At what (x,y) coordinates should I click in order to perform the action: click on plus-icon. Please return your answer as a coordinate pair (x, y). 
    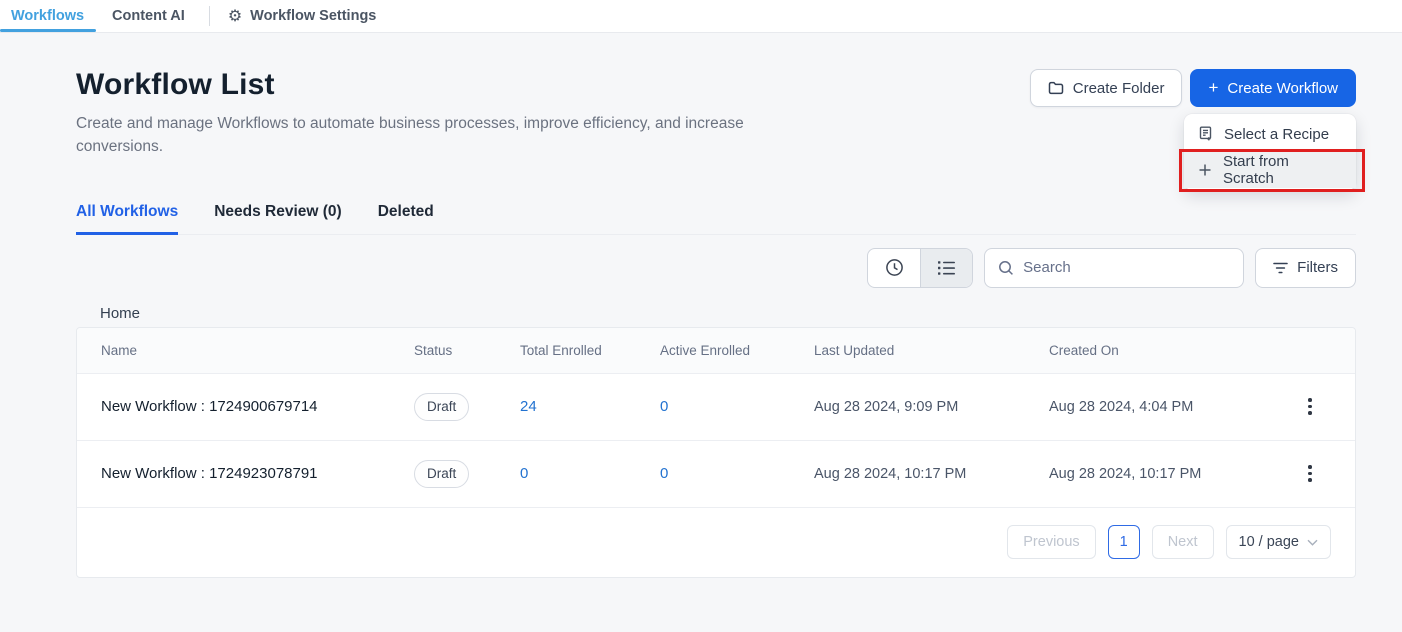
    Looking at the image, I should click on (1205, 170).